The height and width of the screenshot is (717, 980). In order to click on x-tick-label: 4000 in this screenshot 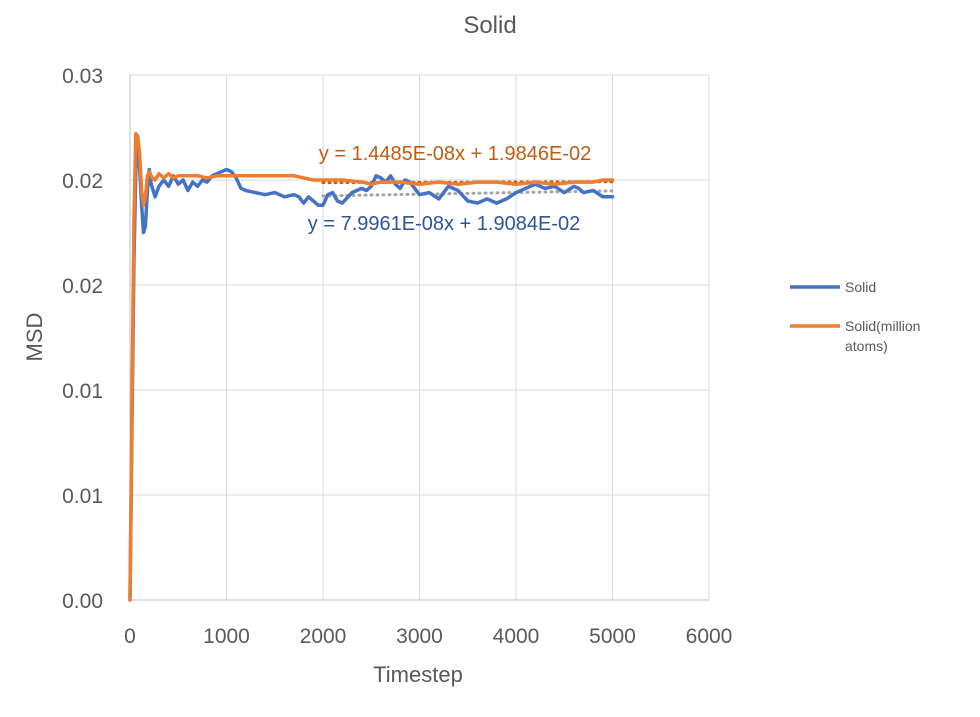, I will do `click(516, 636)`.